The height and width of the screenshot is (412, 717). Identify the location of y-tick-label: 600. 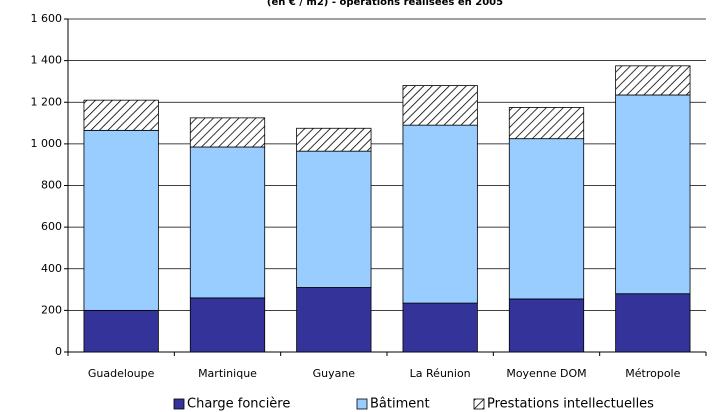
(51, 226).